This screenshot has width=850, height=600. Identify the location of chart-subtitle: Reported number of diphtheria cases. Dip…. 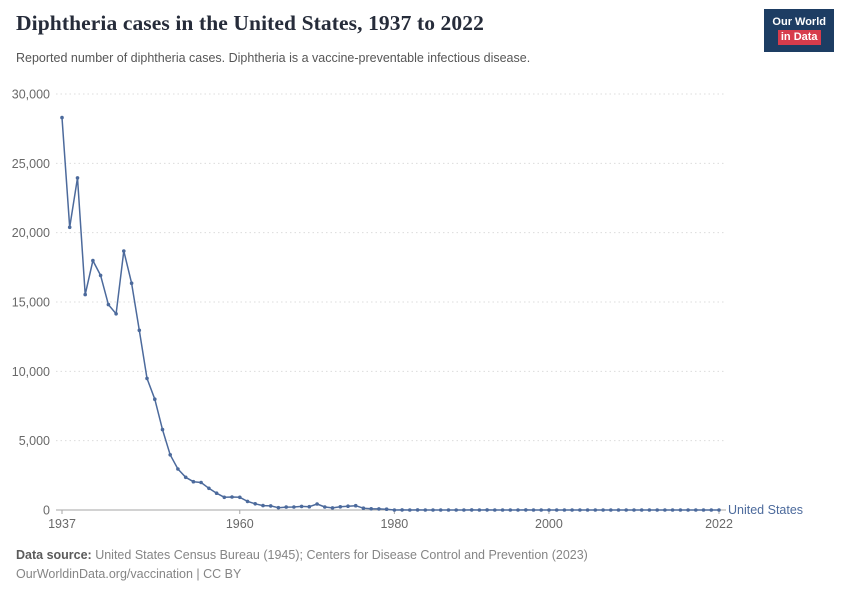
(273, 58).